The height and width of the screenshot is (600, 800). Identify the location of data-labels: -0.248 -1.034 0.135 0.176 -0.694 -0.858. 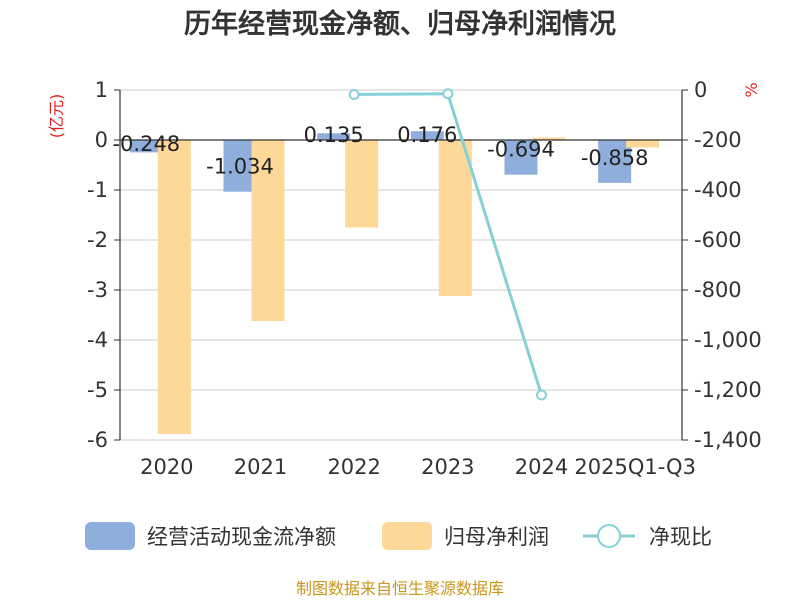
(380, 151).